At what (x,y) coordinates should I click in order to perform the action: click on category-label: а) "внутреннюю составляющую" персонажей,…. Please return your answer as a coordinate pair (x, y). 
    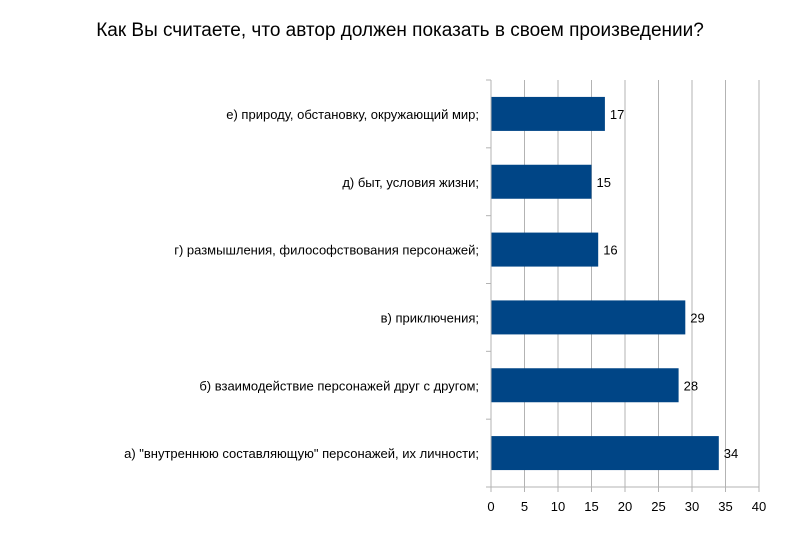
    Looking at the image, I should click on (301, 453).